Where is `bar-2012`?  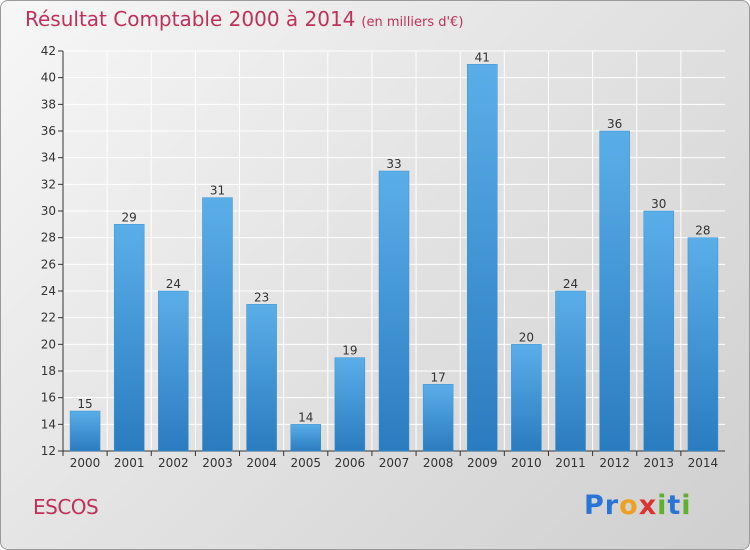 bar-2012 is located at coordinates (614, 291).